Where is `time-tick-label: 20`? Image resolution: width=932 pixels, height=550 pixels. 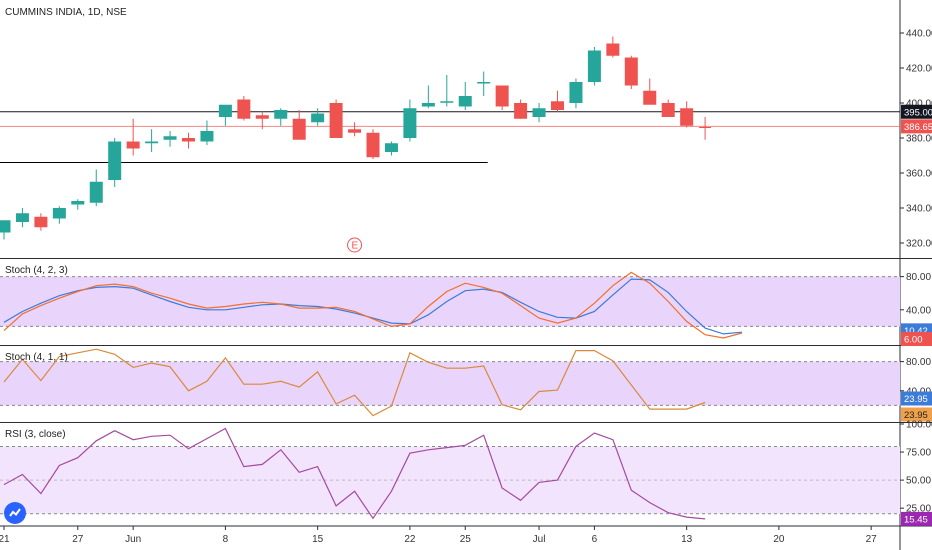 time-tick-label: 20 is located at coordinates (779, 539).